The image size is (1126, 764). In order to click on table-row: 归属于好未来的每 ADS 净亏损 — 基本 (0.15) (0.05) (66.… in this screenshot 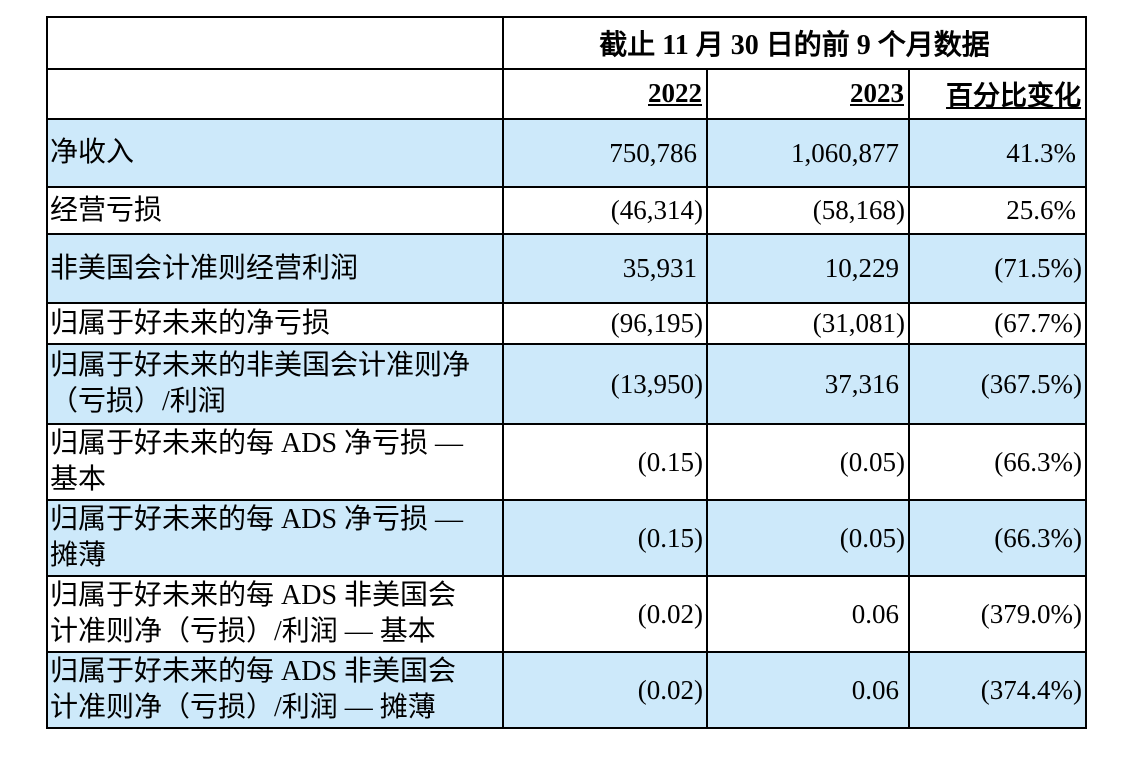, I will do `click(567, 462)`.